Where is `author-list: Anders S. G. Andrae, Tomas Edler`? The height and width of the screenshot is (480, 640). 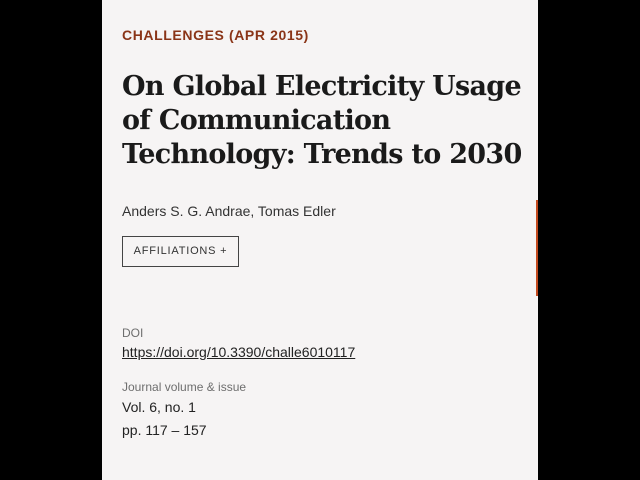 author-list: Anders S. G. Andrae, Tomas Edler is located at coordinates (229, 211).